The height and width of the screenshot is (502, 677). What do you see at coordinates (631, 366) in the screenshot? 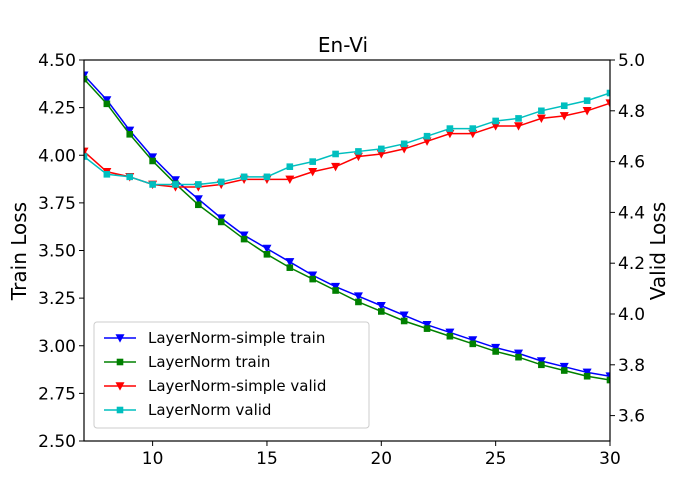
I see `y-right-tick-label-1: 3.8` at bounding box center [631, 366].